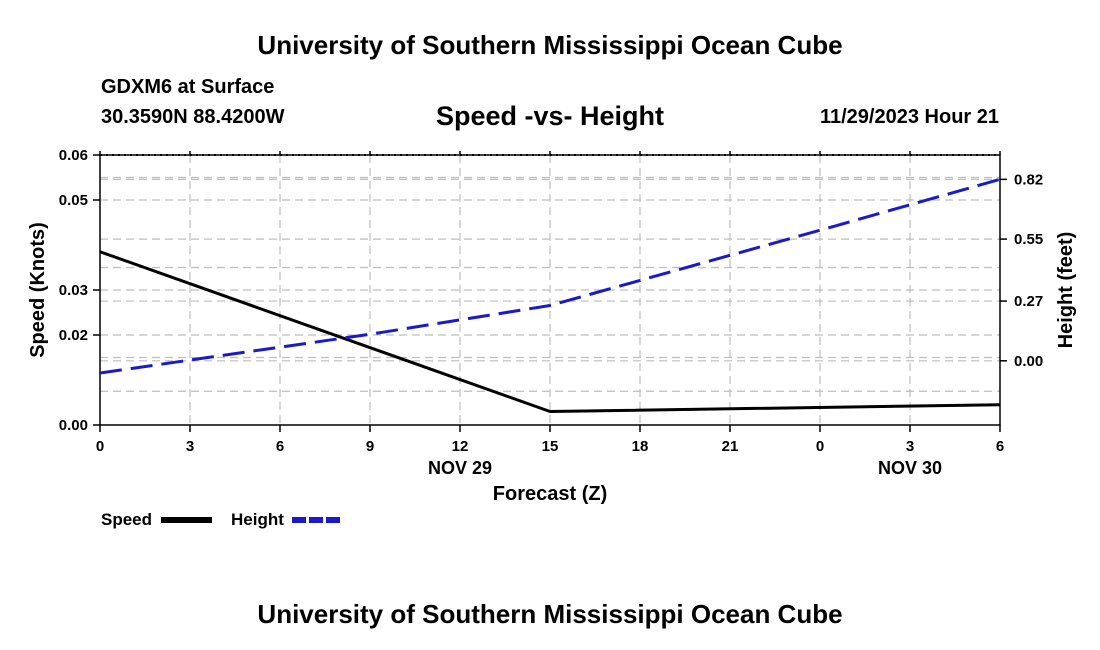 The width and height of the screenshot is (1100, 650). What do you see at coordinates (460, 468) in the screenshot?
I see `x-date-label: NOV 29` at bounding box center [460, 468].